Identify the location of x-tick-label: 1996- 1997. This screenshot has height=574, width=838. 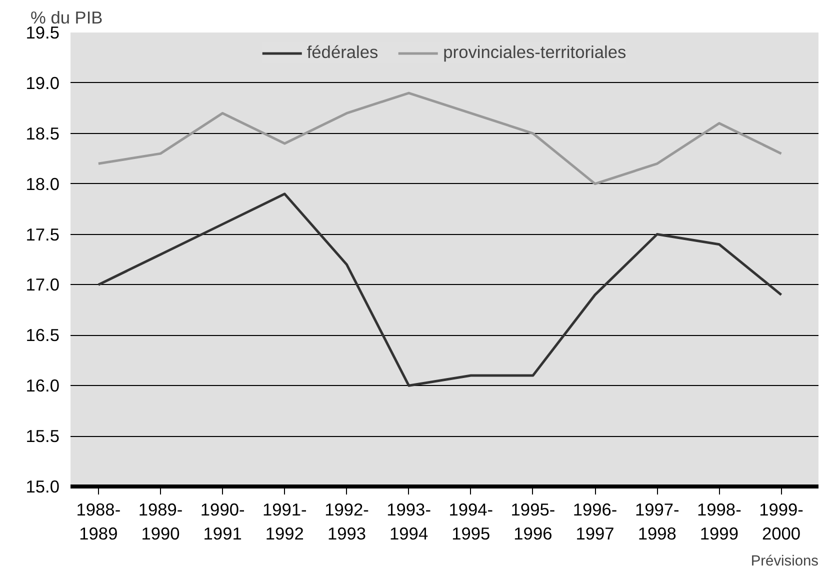
(595, 522).